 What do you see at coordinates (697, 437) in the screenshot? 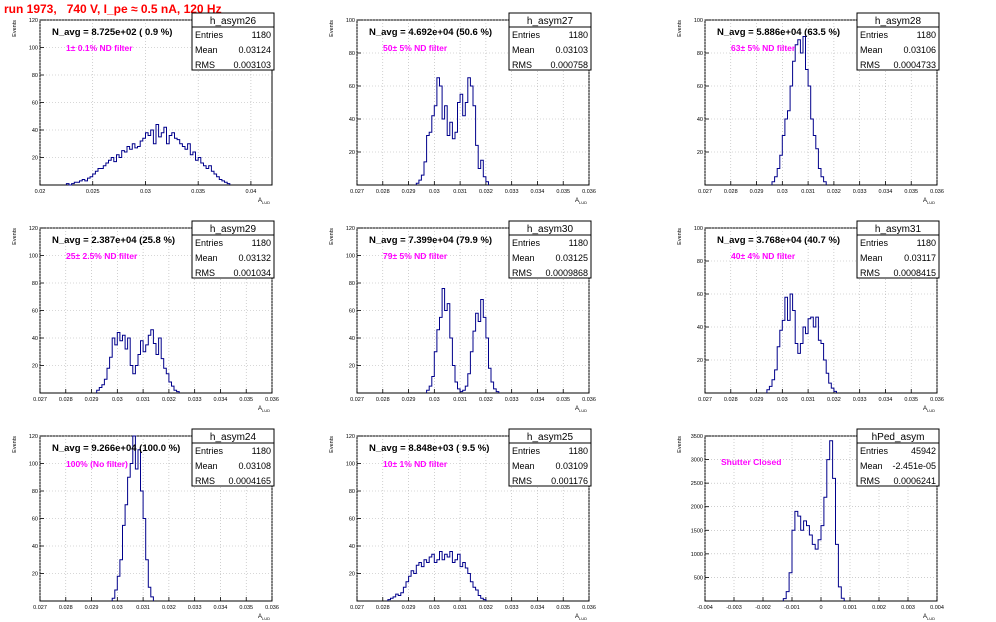
I see `y-tick-label: 3500` at bounding box center [697, 437].